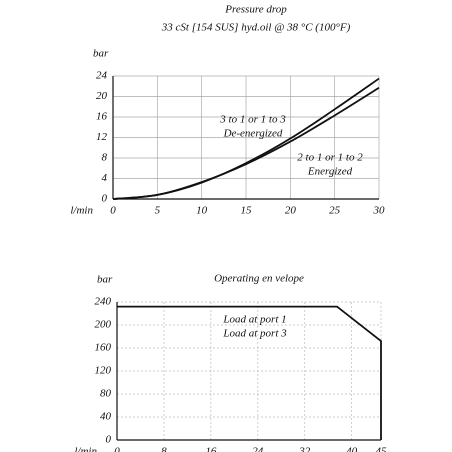 This screenshot has height=452, width=452. Describe the element at coordinates (102, 96) in the screenshot. I see `y-tick-label: 20` at that location.